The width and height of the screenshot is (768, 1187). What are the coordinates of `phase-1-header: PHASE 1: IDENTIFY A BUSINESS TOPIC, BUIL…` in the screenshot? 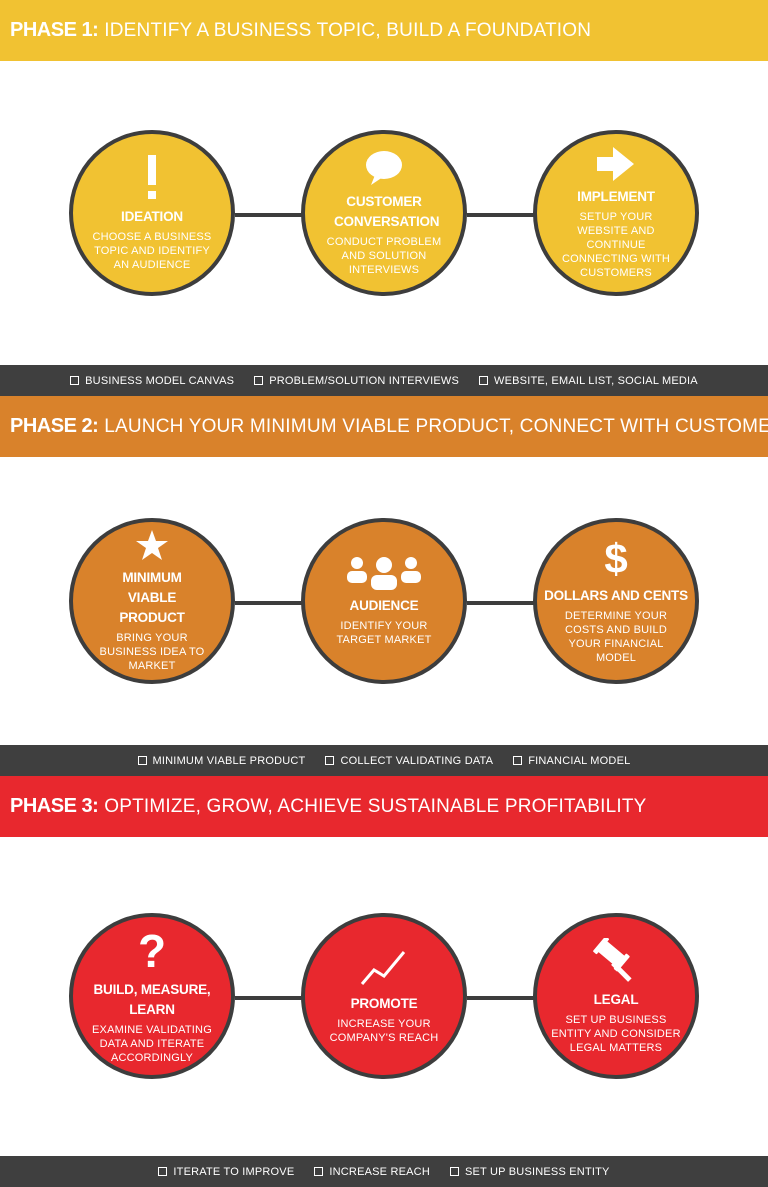 It's located at (384, 30).